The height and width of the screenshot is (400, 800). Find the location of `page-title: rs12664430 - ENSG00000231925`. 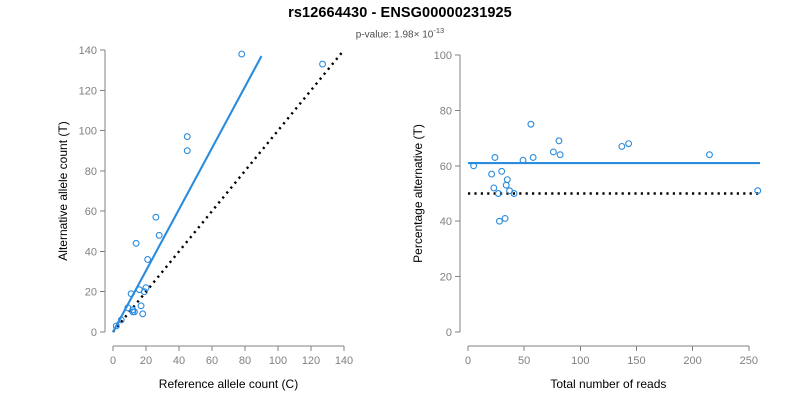

page-title: rs12664430 - ENSG00000231925 is located at coordinates (400, 13).